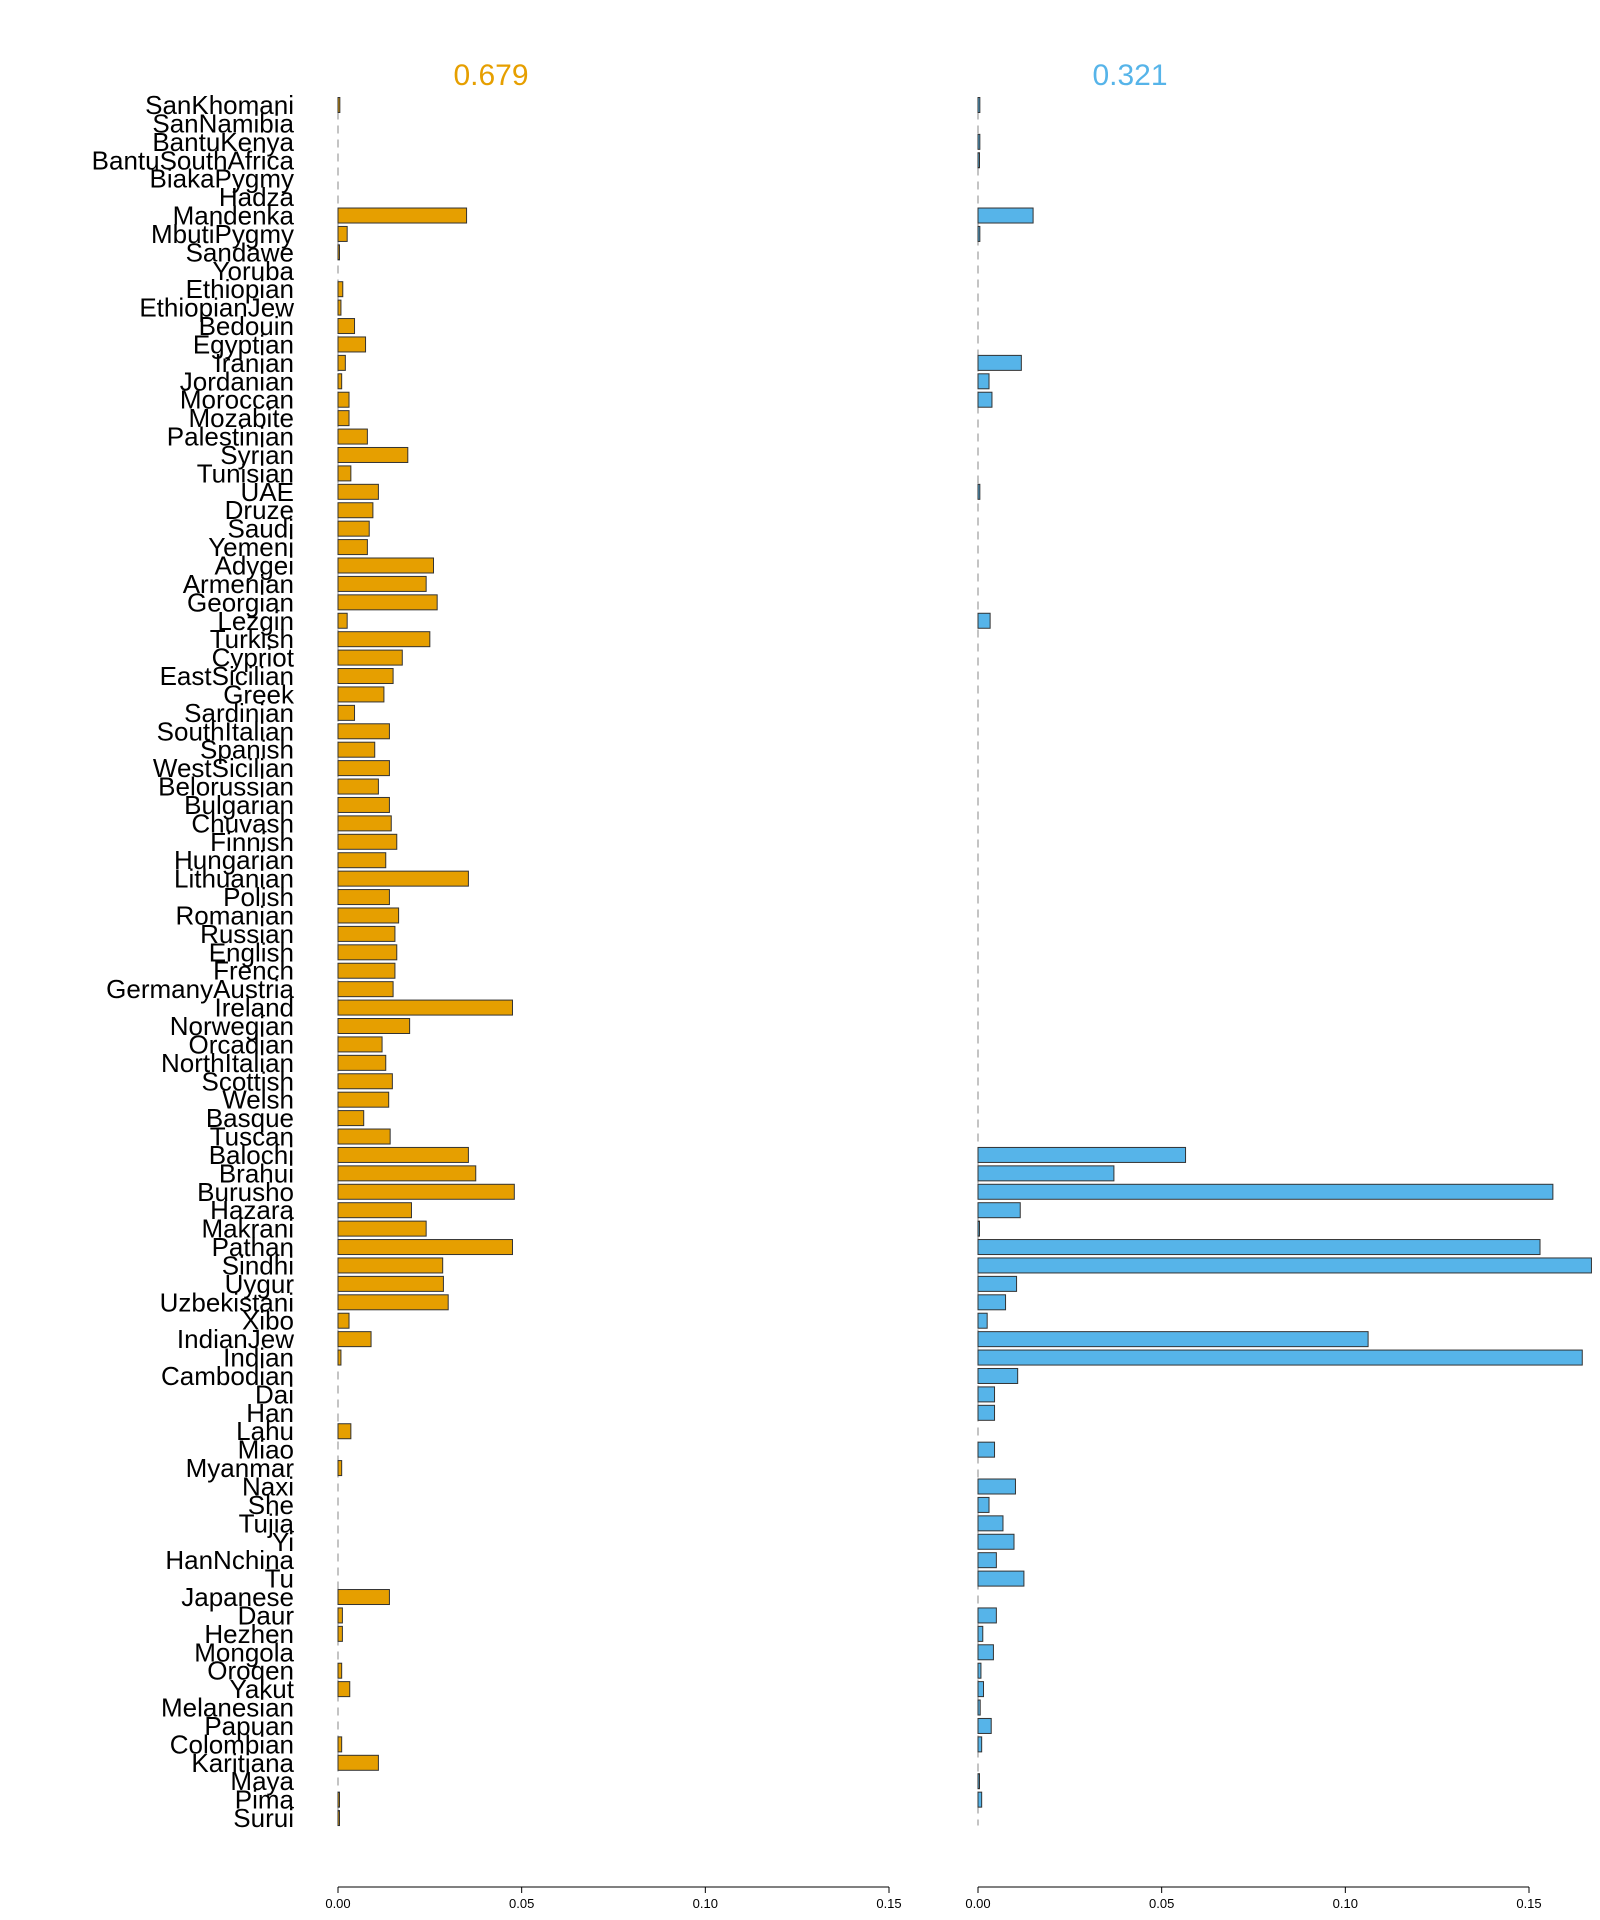  What do you see at coordinates (259, 694) in the screenshot?
I see `category-label: Greek` at bounding box center [259, 694].